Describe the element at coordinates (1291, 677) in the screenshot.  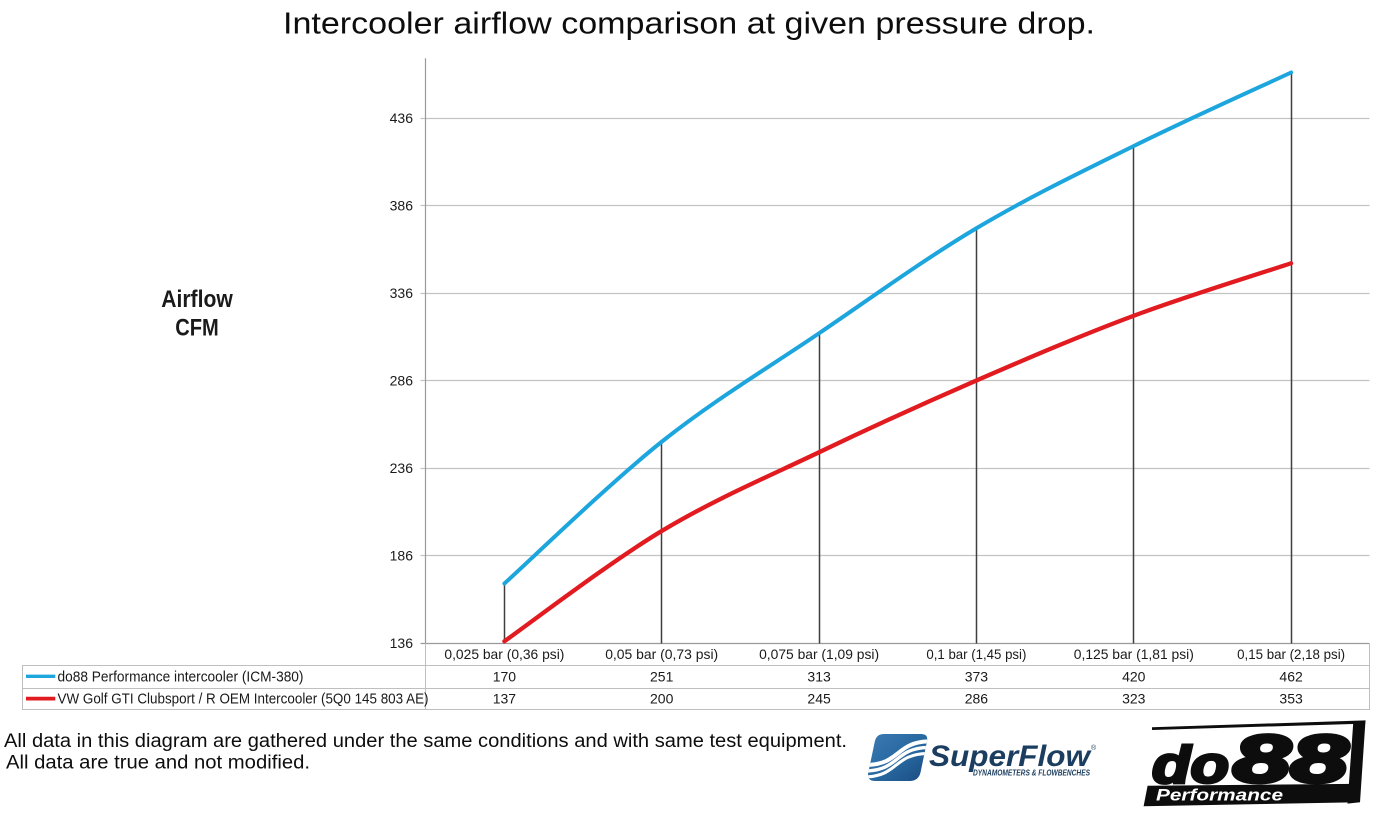
I see `svg-text: 462` at that location.